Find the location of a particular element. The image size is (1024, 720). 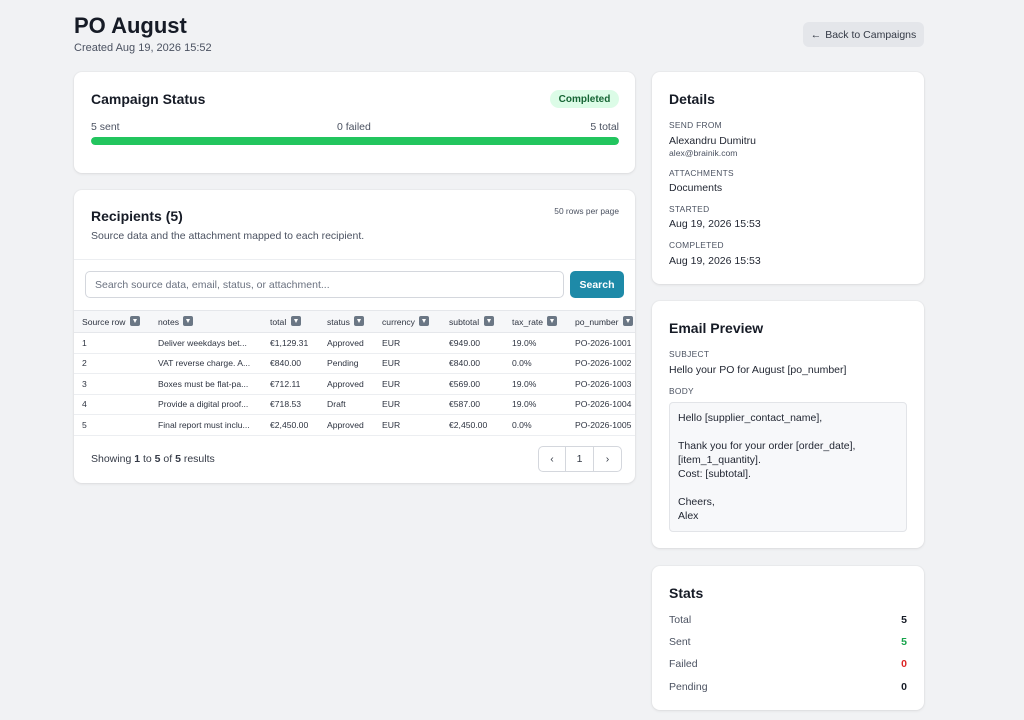

chevron-right-icon: › is located at coordinates (607, 459).